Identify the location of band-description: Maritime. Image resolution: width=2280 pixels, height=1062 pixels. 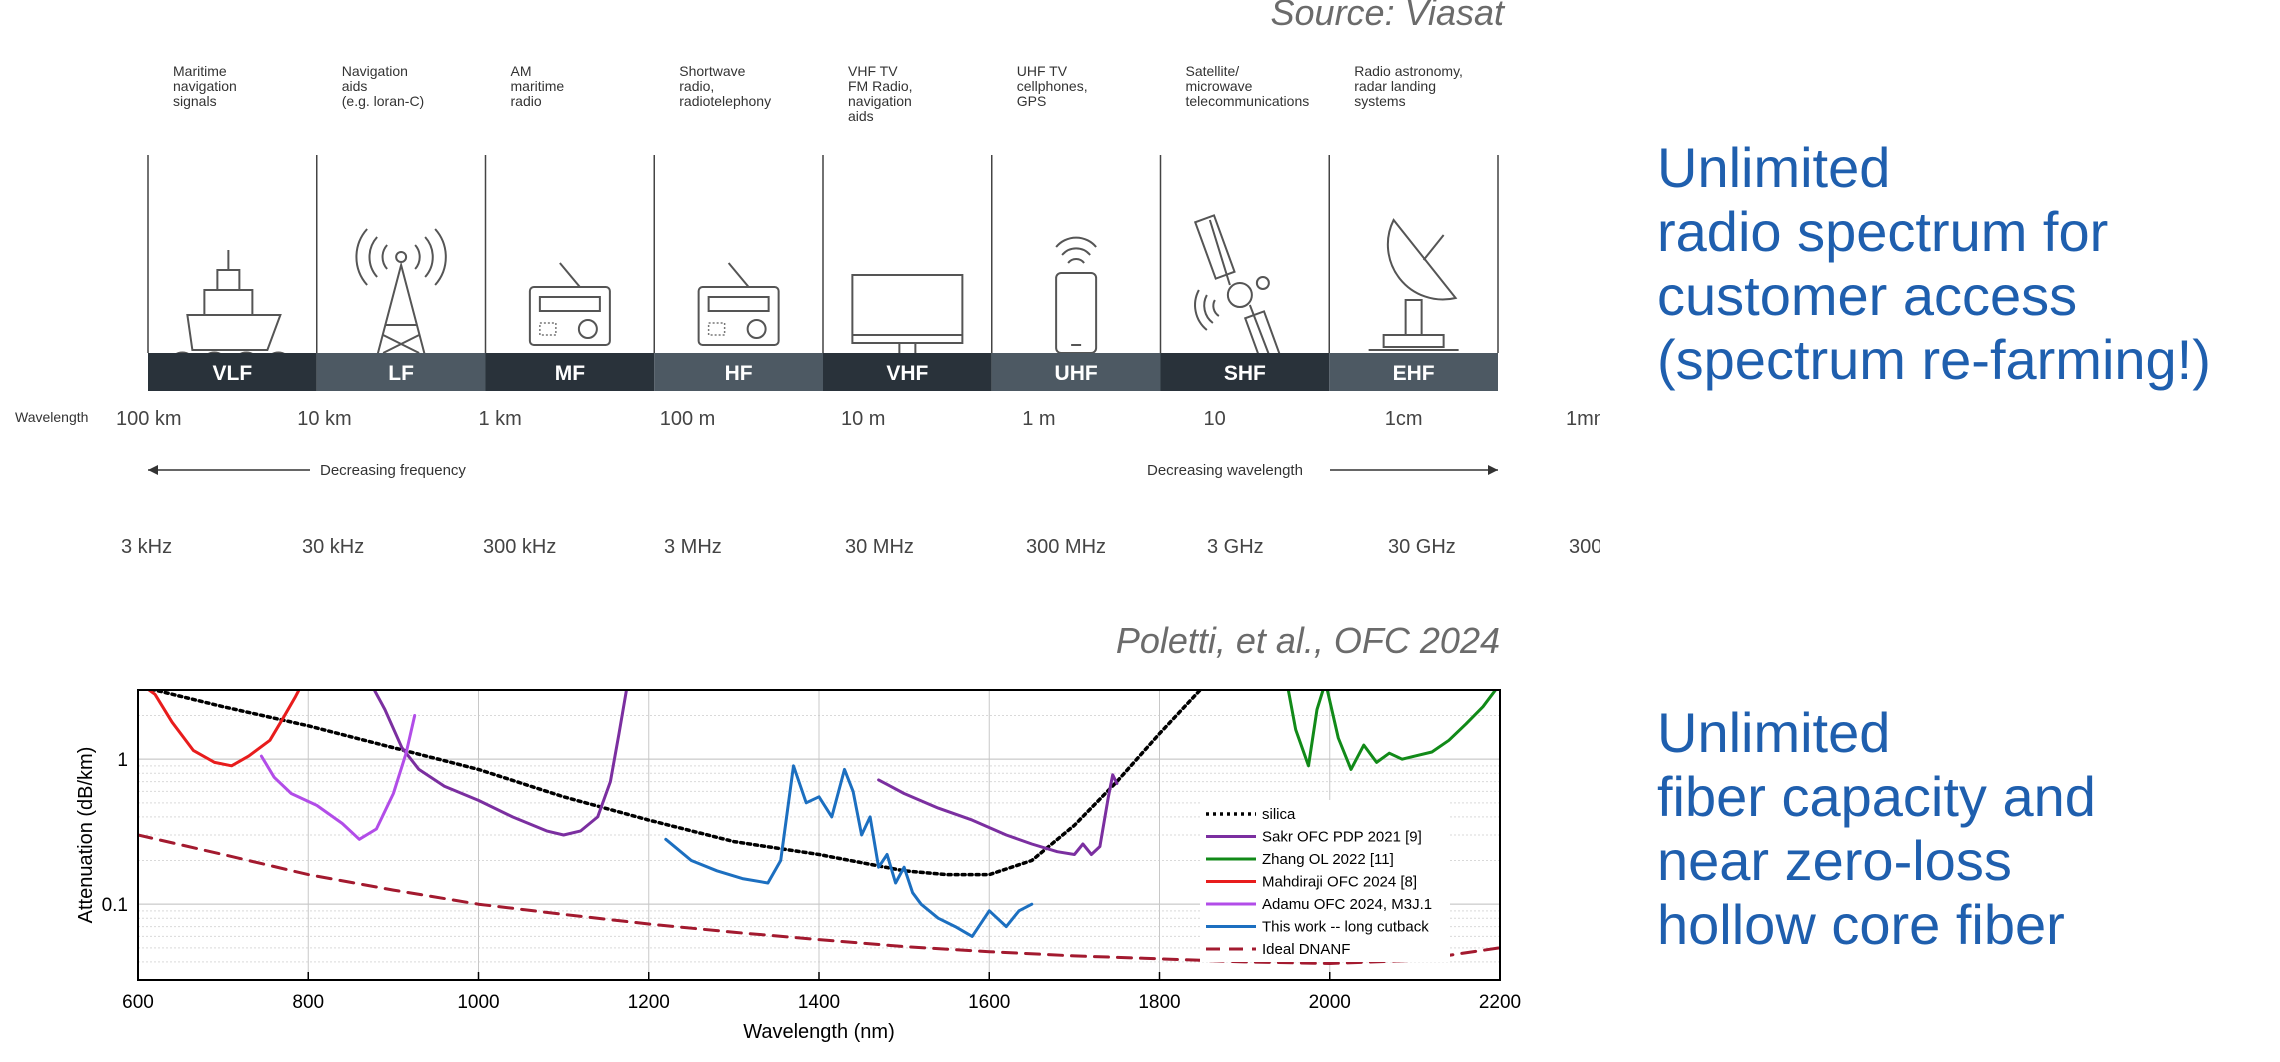
(200, 71).